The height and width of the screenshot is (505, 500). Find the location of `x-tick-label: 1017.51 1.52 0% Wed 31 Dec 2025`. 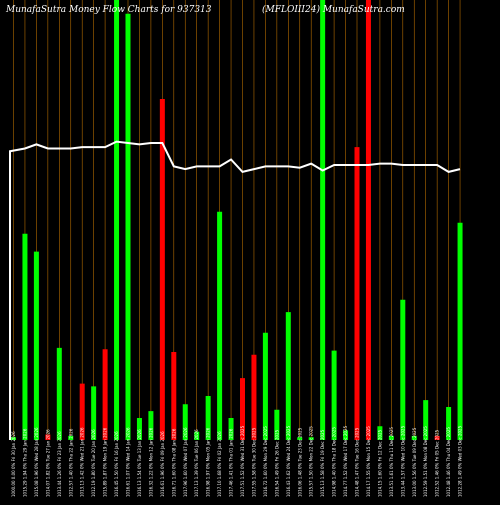

x-tick-label: 1017.51 1.52 0% Wed 31 Dec 2025 is located at coordinates (242, 461).